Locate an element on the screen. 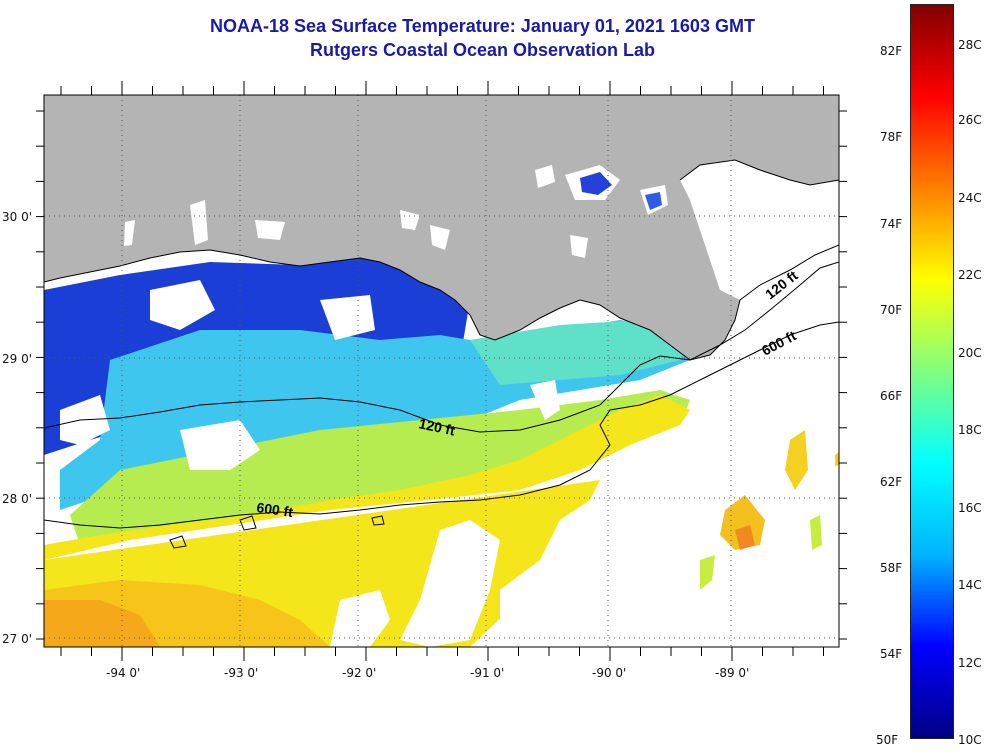 This screenshot has width=992, height=754. lon-label-89: -89 0' is located at coordinates (732, 673).